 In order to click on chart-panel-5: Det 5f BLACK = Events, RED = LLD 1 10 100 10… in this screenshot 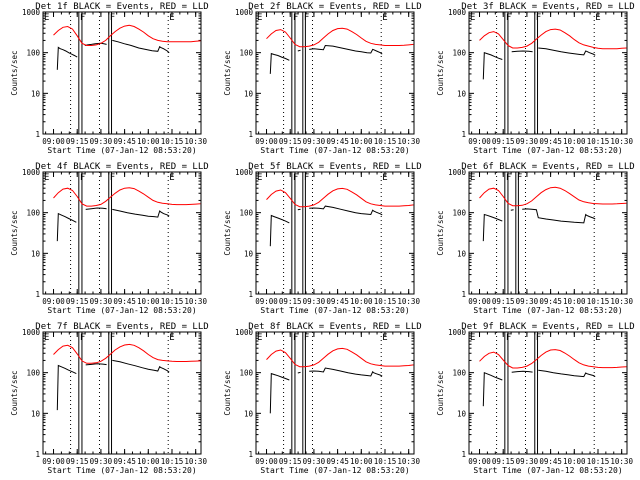, I will do `click(322, 238)`.